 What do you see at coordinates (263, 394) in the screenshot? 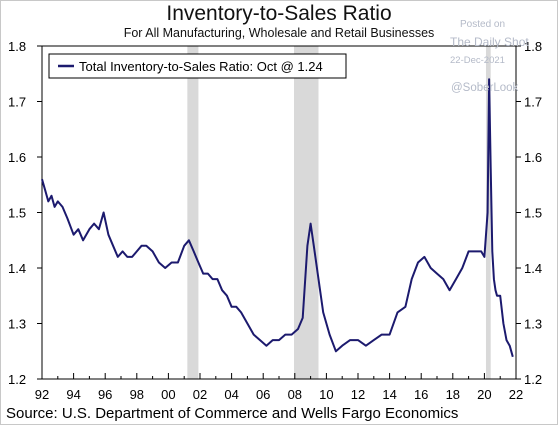
I see `x-tick-label: 06` at bounding box center [263, 394].